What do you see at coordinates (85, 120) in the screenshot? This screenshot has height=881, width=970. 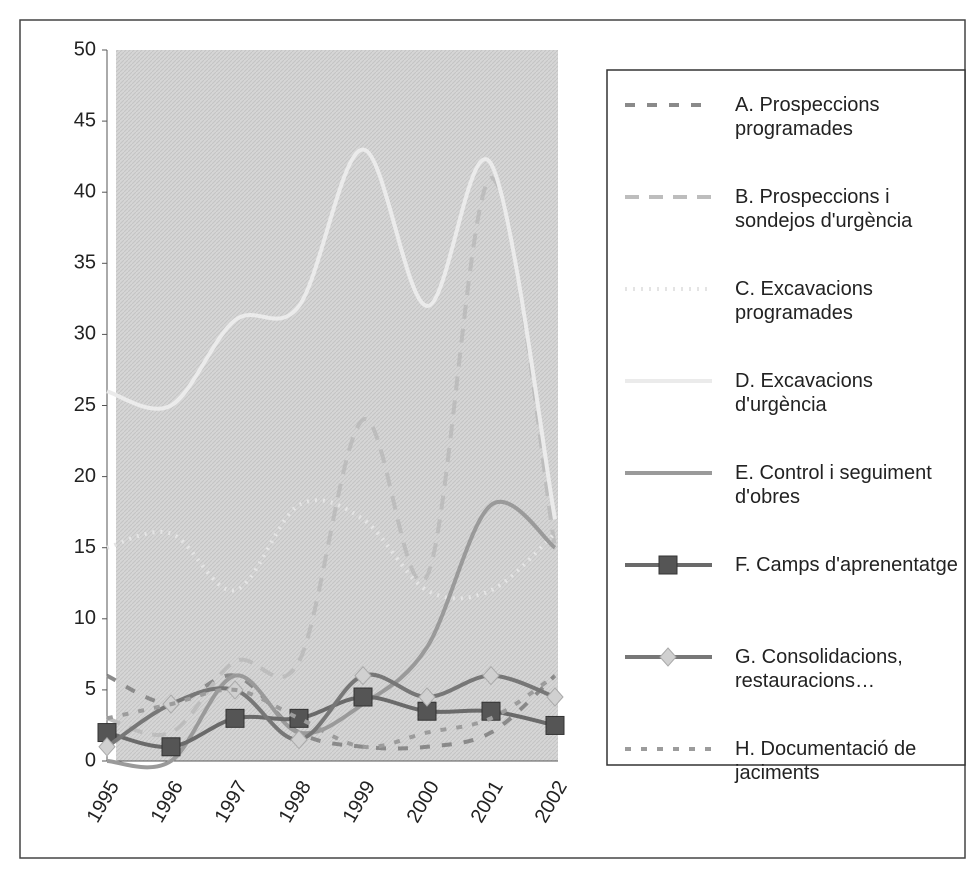 I see `y-tick-label: 45` at bounding box center [85, 120].